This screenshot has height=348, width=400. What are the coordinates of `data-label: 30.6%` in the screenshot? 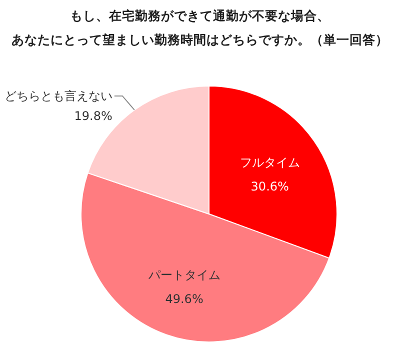 It's located at (269, 187).